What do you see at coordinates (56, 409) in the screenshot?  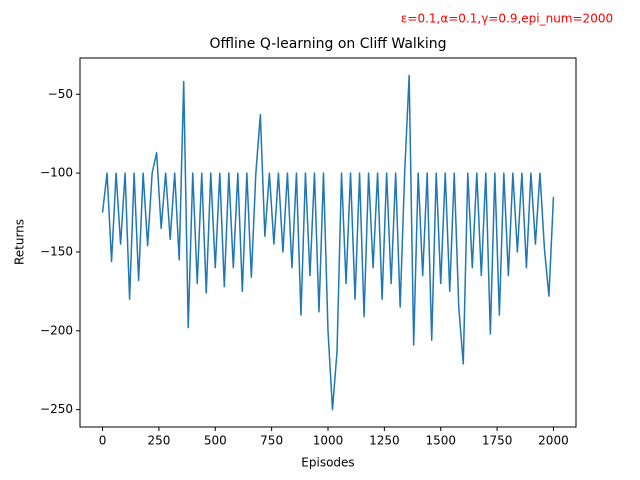 I see `y-tick-label: −250` at bounding box center [56, 409].